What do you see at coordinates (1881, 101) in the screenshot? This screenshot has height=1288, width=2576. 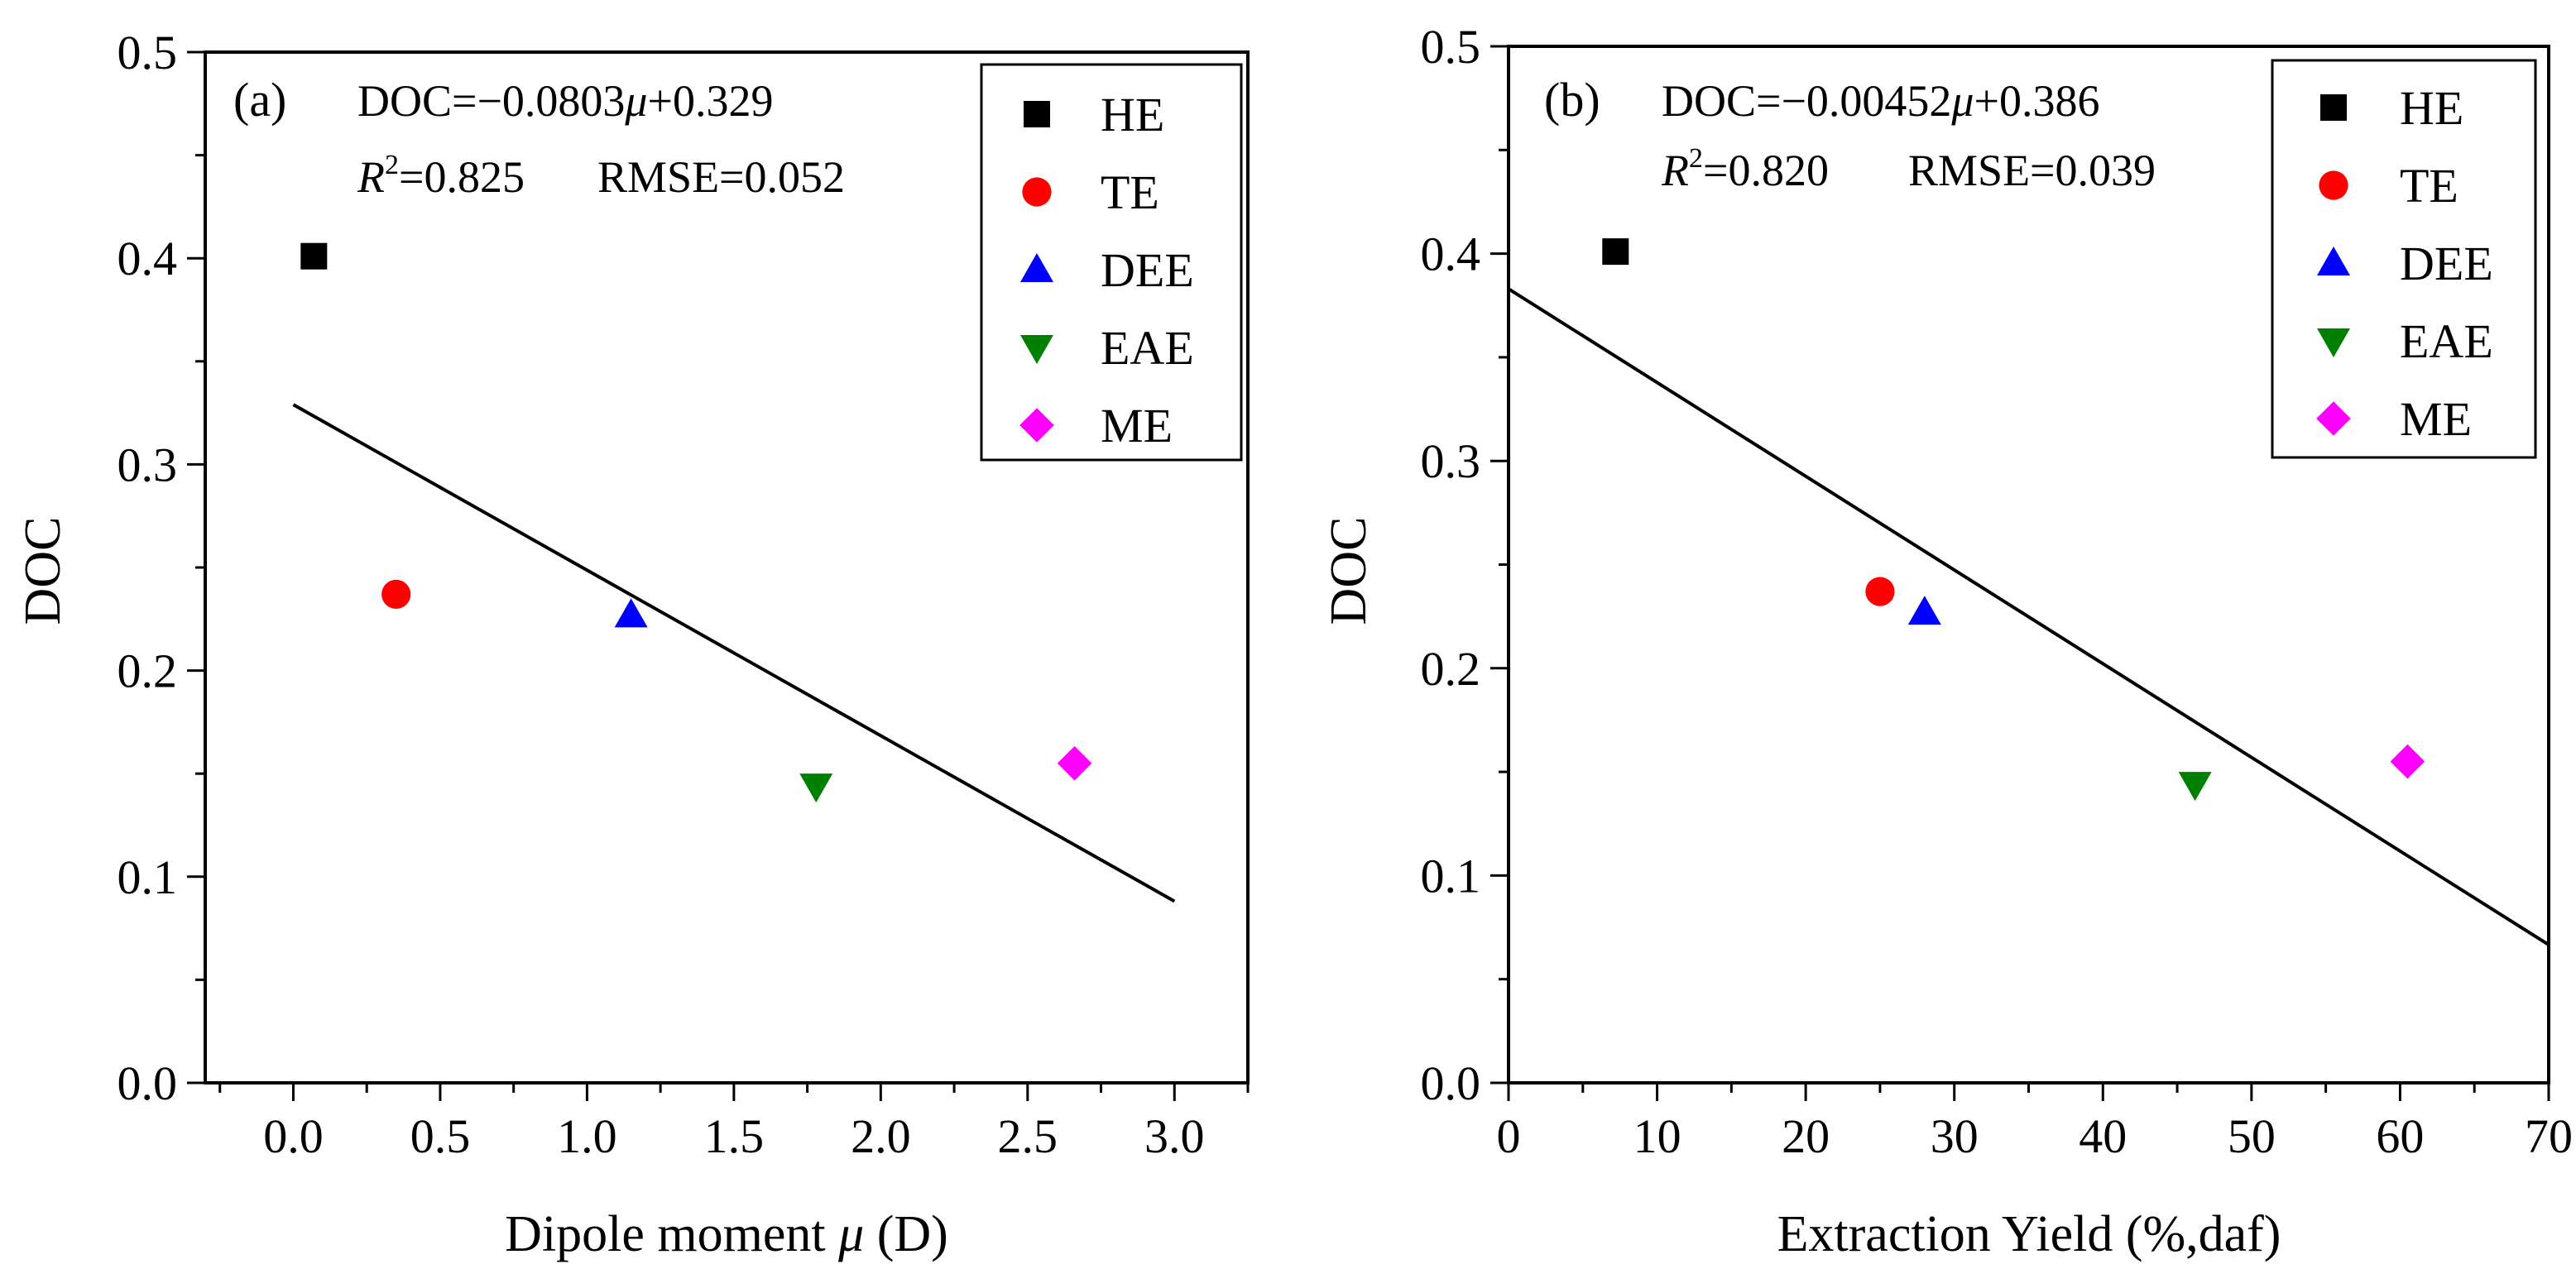 I see `panel-b-equation: DOC=−0.00452μ+0.386` at bounding box center [1881, 101].